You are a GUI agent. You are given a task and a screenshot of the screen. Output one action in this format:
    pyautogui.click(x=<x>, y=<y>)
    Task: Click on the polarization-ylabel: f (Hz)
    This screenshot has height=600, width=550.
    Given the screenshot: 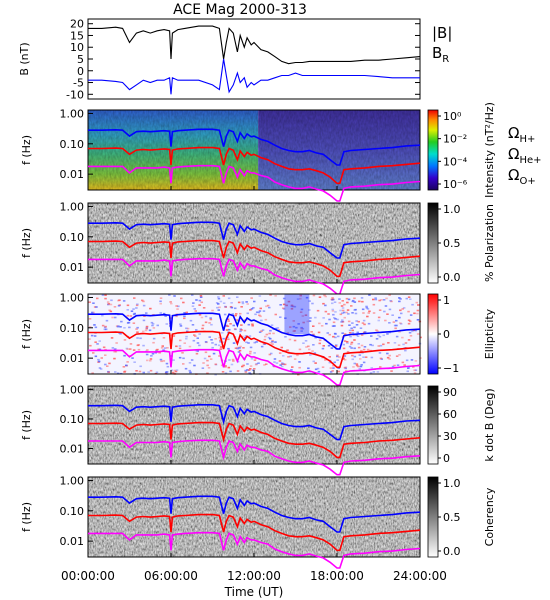 What is the action you would take?
    pyautogui.click(x=26, y=243)
    